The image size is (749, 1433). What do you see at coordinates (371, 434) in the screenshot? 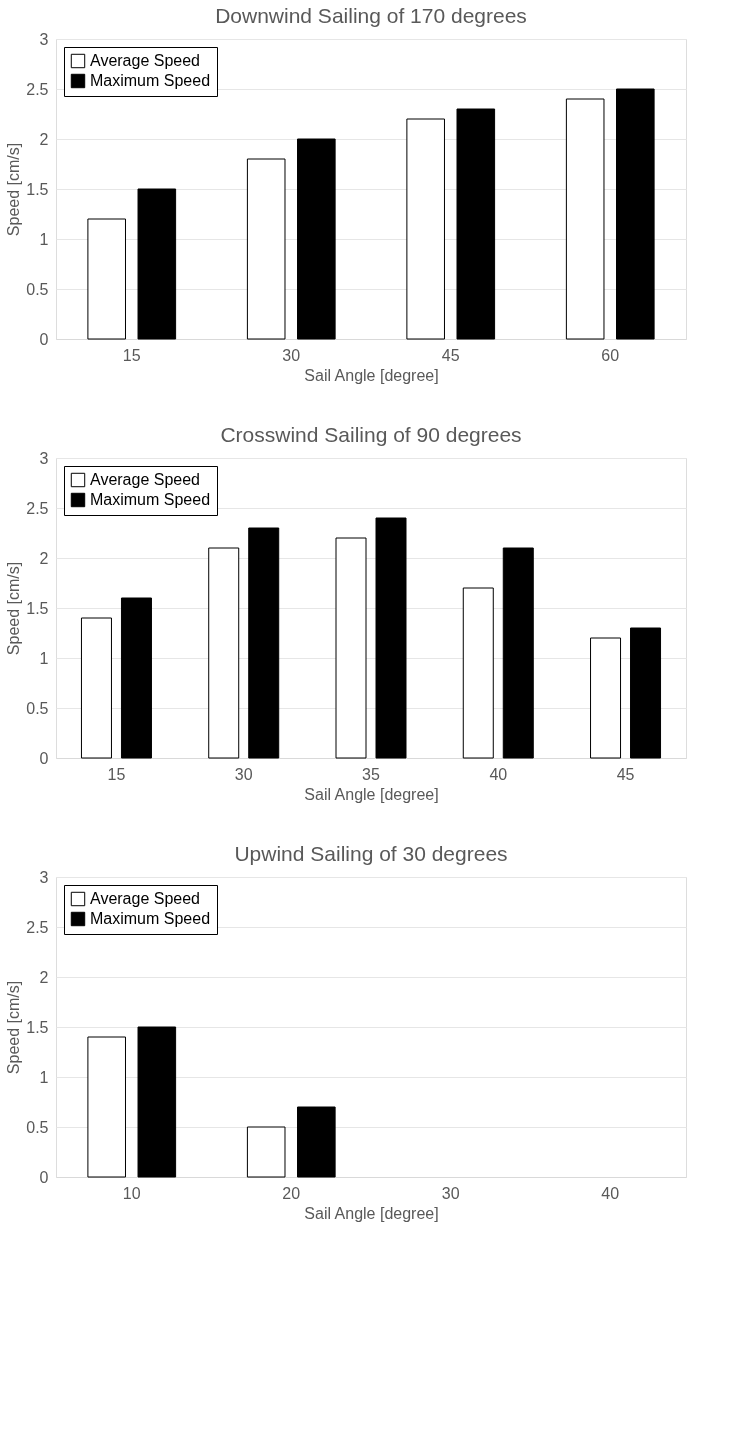
I see `chart-title: Crosswind Sailing of 90 degrees` at bounding box center [371, 434].